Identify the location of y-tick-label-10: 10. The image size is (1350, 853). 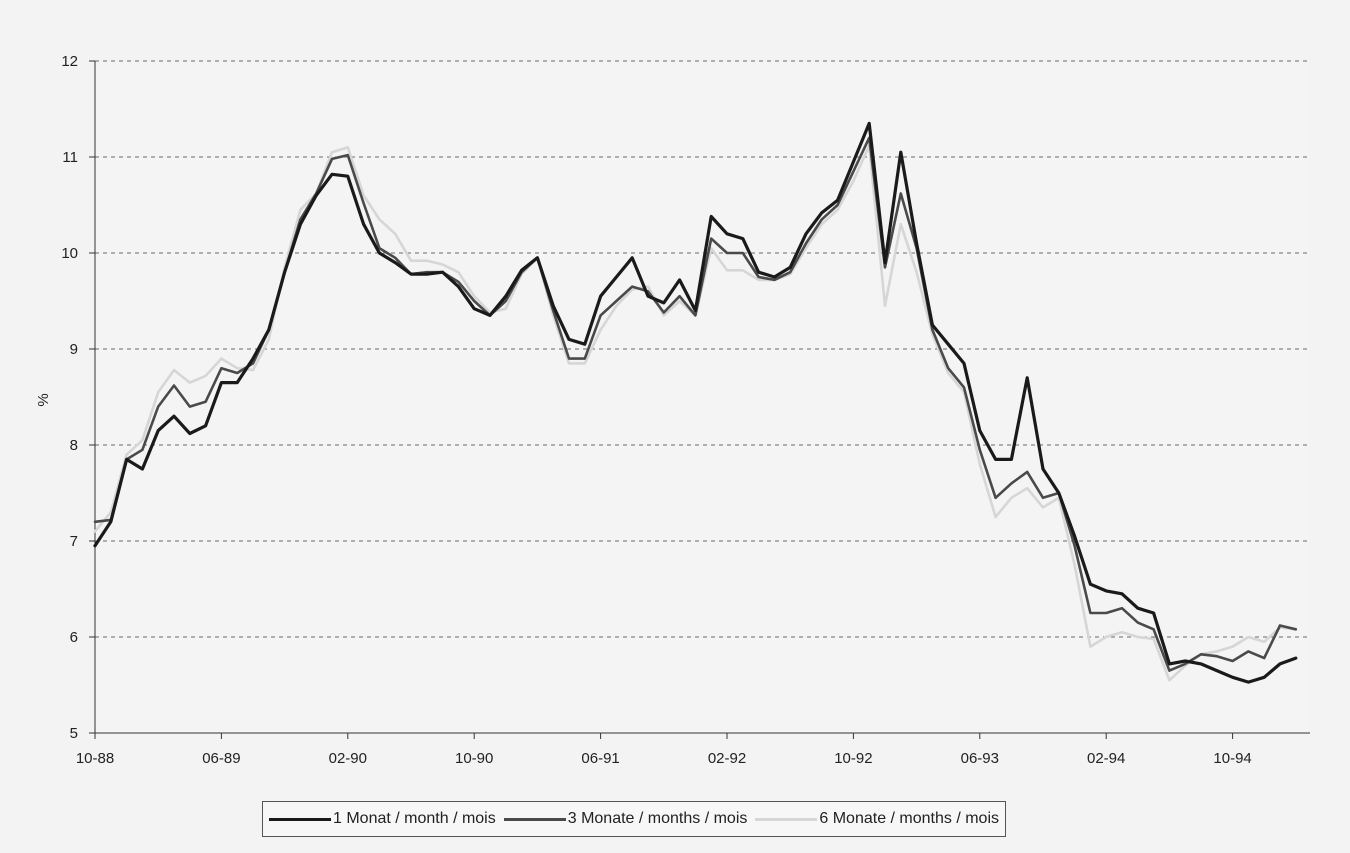
(69, 253).